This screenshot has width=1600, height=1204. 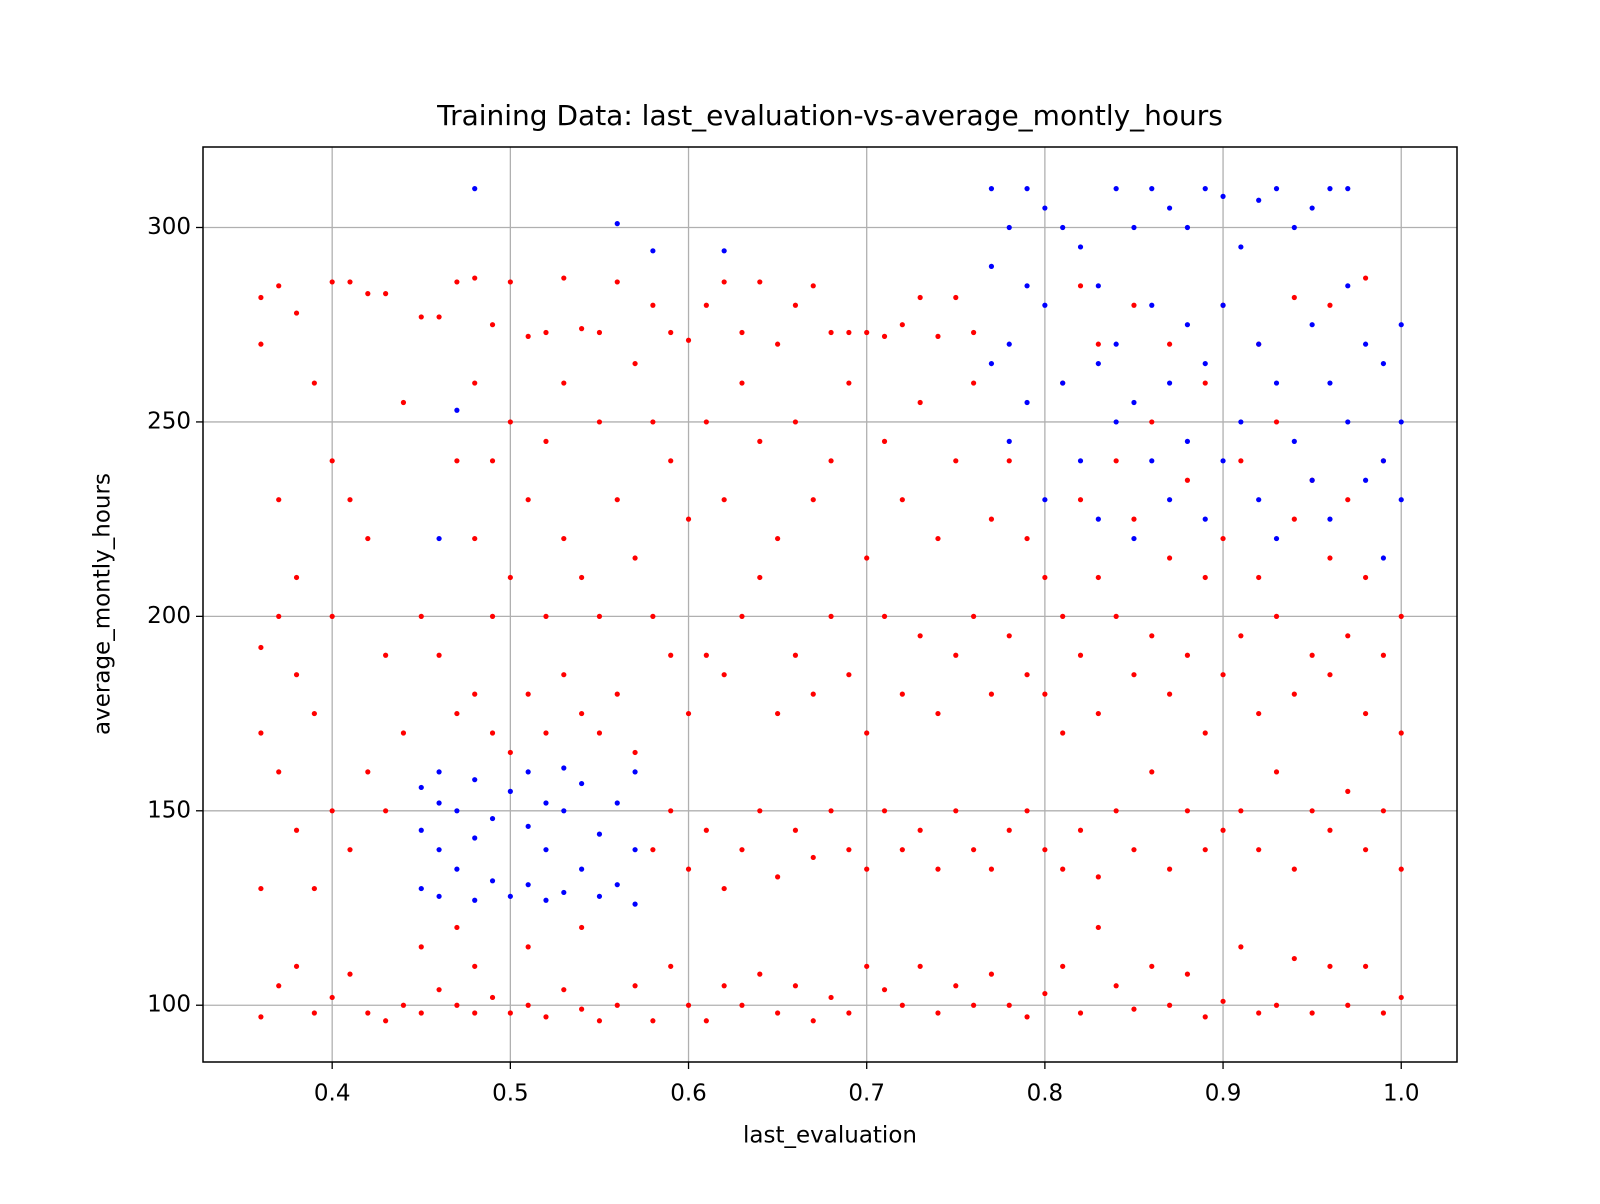 What do you see at coordinates (169, 421) in the screenshot?
I see `y-tick-label: 250` at bounding box center [169, 421].